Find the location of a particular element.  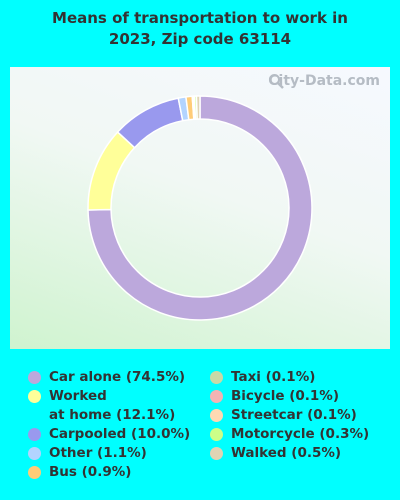

legend-item: Streetcar (0.1%) is located at coordinates (289, 415).